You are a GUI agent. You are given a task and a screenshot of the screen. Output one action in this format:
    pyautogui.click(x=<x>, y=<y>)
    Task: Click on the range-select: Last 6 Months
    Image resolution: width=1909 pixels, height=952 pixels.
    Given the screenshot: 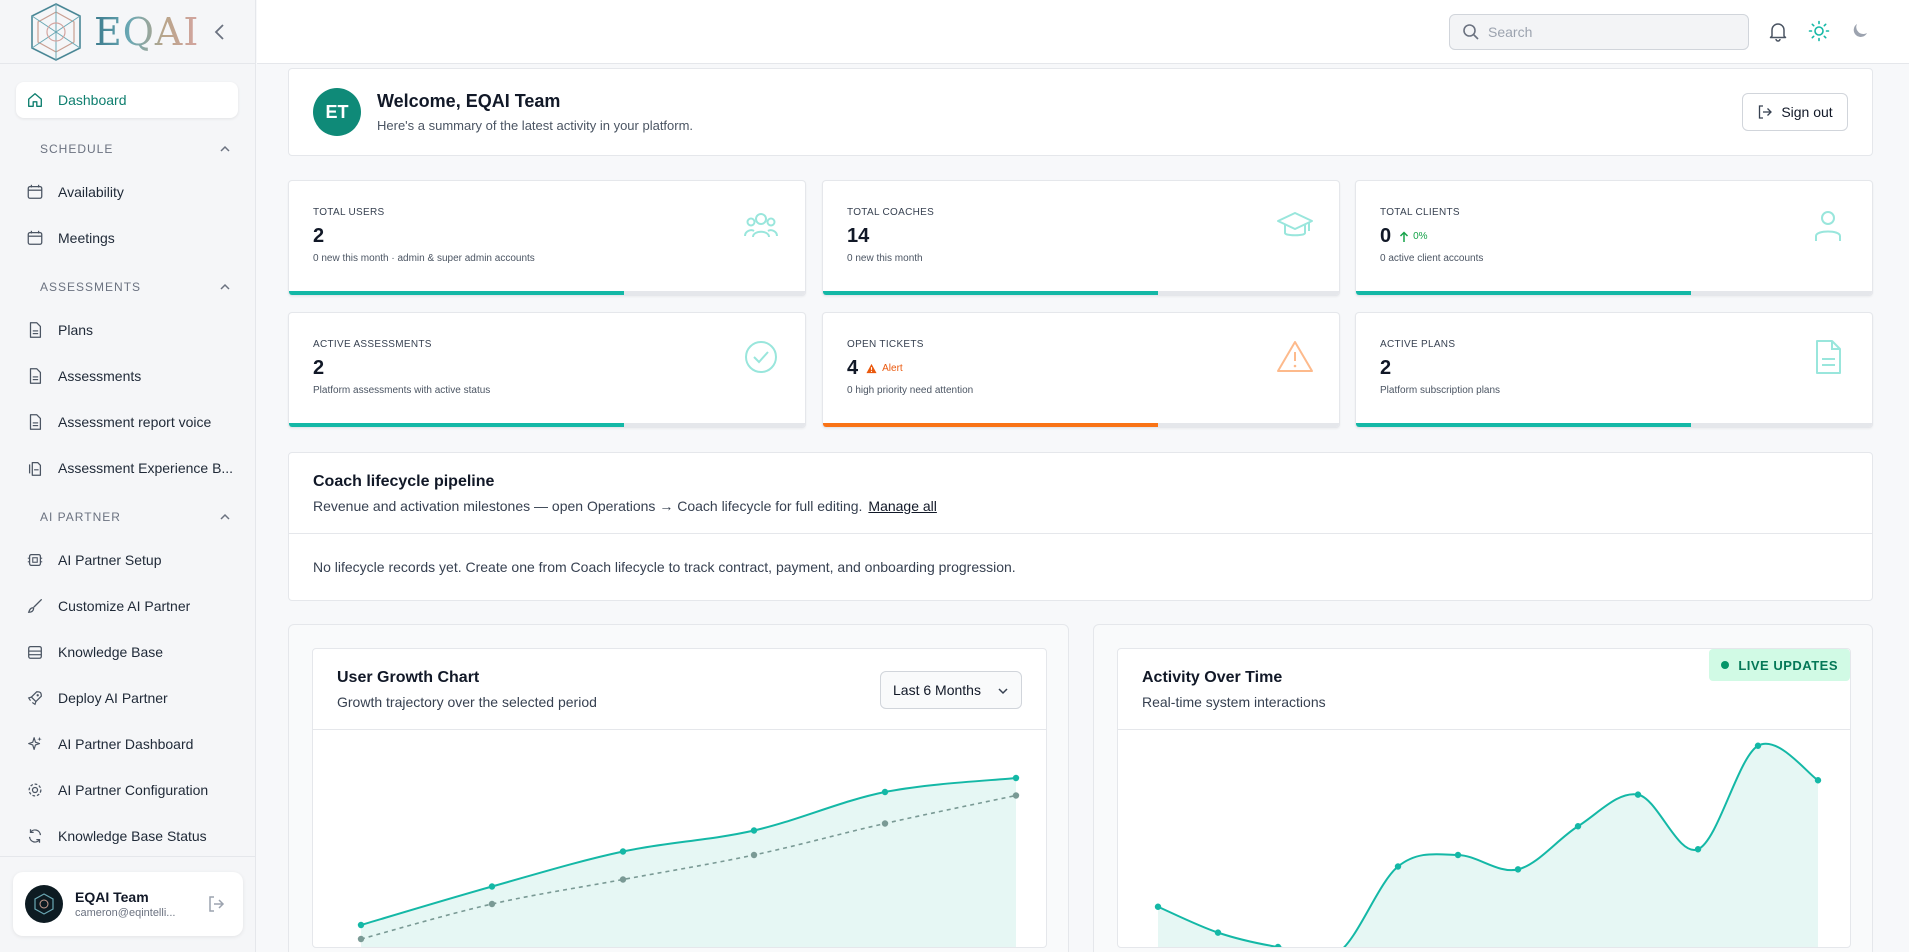 What is the action you would take?
    pyautogui.click(x=951, y=690)
    